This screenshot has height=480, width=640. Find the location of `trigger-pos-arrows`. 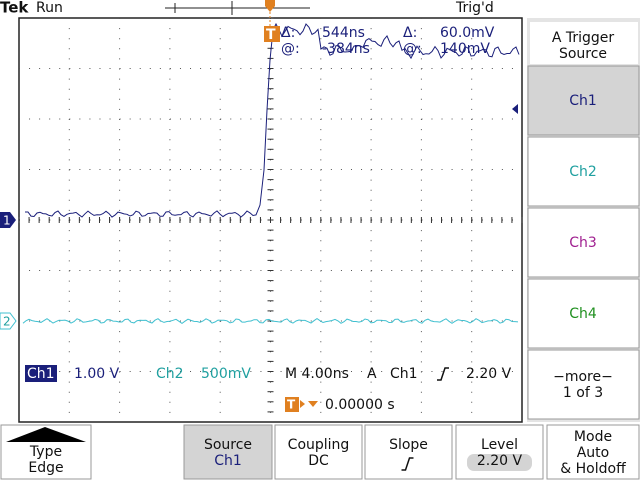

trigger-pos-arrows is located at coordinates (309, 404).